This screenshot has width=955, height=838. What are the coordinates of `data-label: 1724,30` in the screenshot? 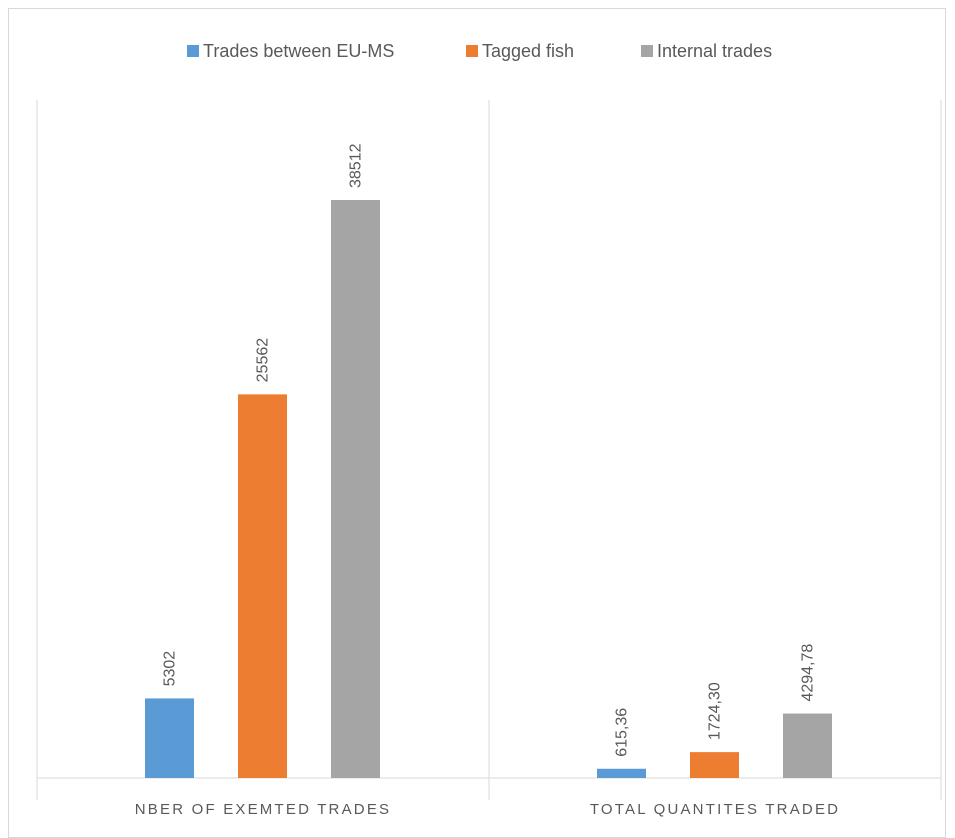 It's located at (715, 711).